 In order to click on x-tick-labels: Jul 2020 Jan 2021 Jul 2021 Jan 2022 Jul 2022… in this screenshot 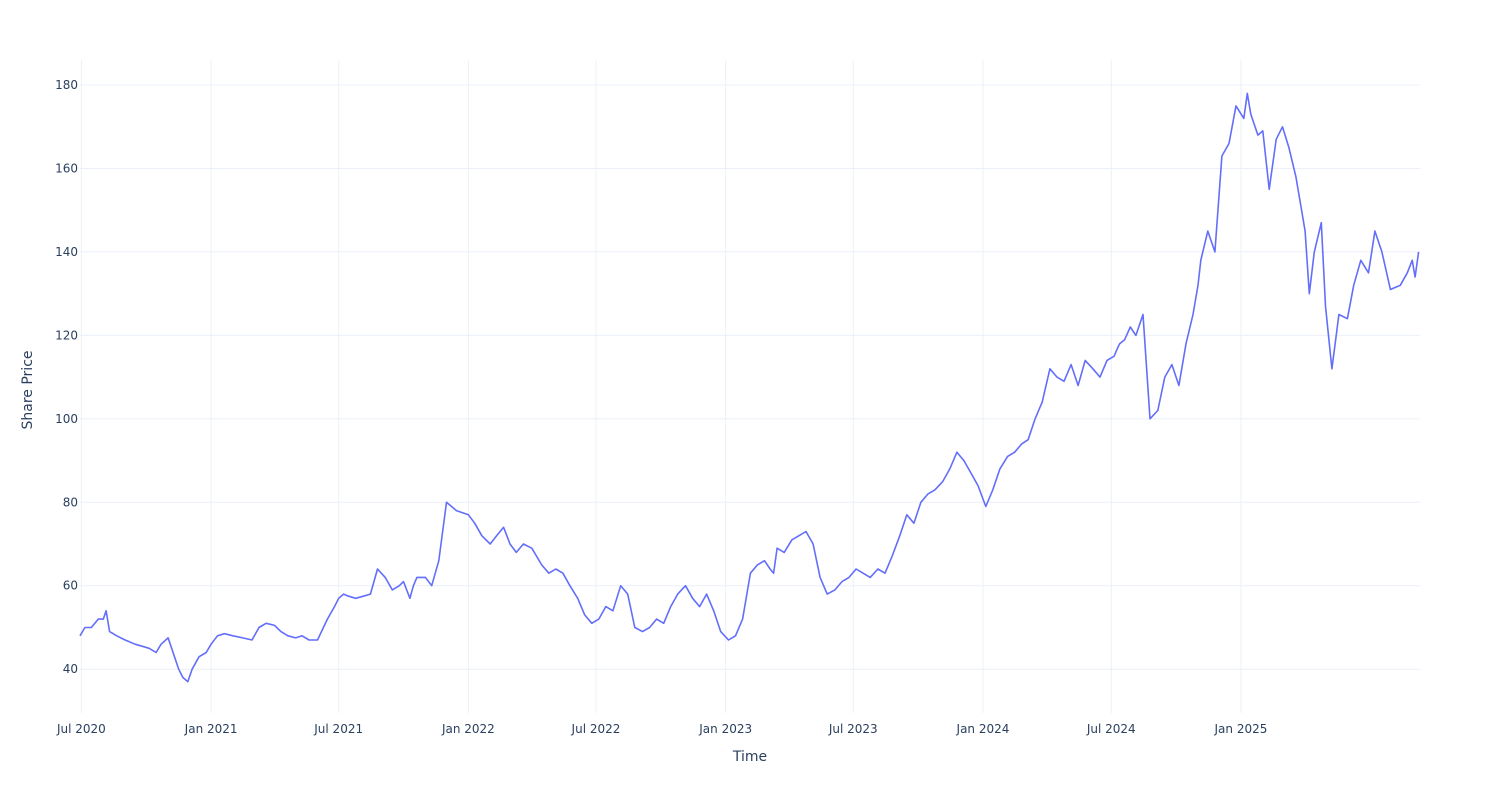, I will do `click(661, 729)`.